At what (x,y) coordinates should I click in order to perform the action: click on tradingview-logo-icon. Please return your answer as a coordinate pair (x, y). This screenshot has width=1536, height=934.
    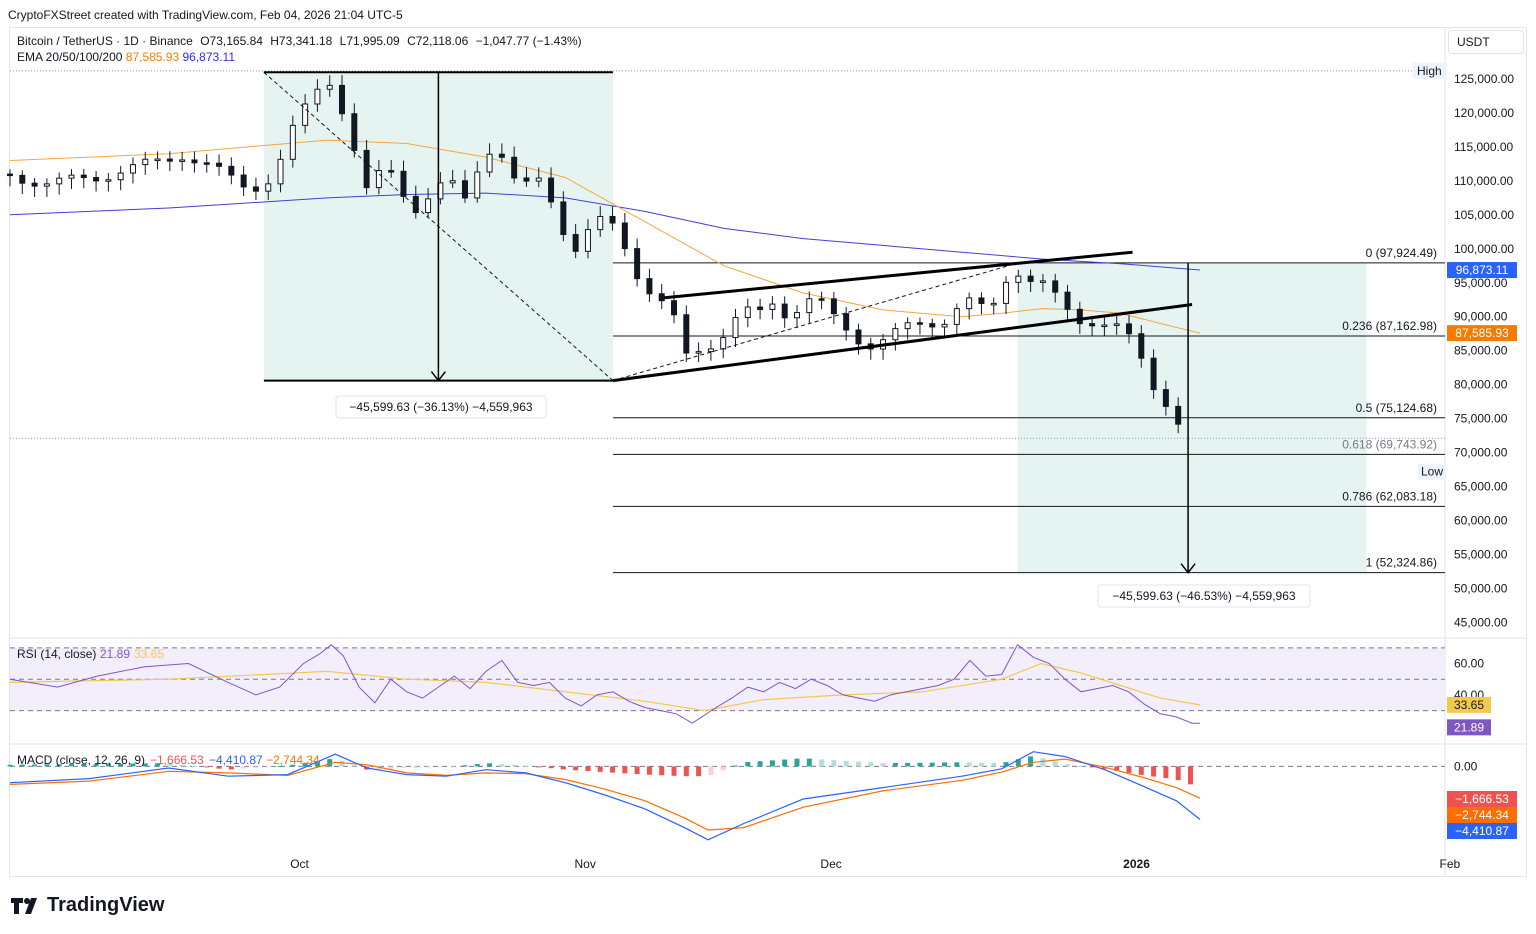
    Looking at the image, I should click on (24, 905).